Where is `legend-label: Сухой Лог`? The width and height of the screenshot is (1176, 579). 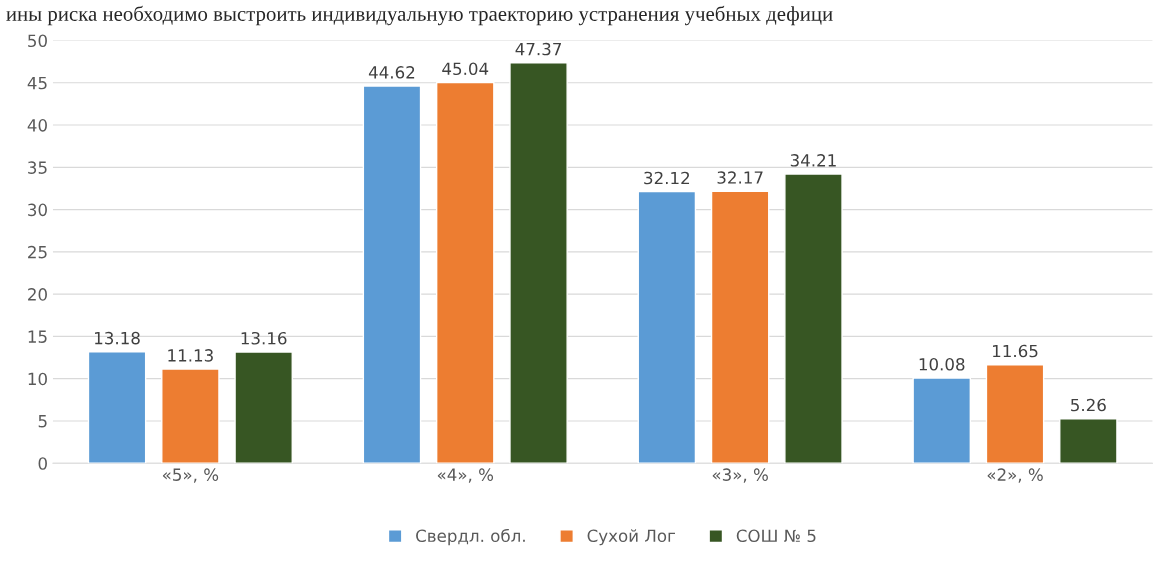 legend-label: Сухой Лог is located at coordinates (631, 537).